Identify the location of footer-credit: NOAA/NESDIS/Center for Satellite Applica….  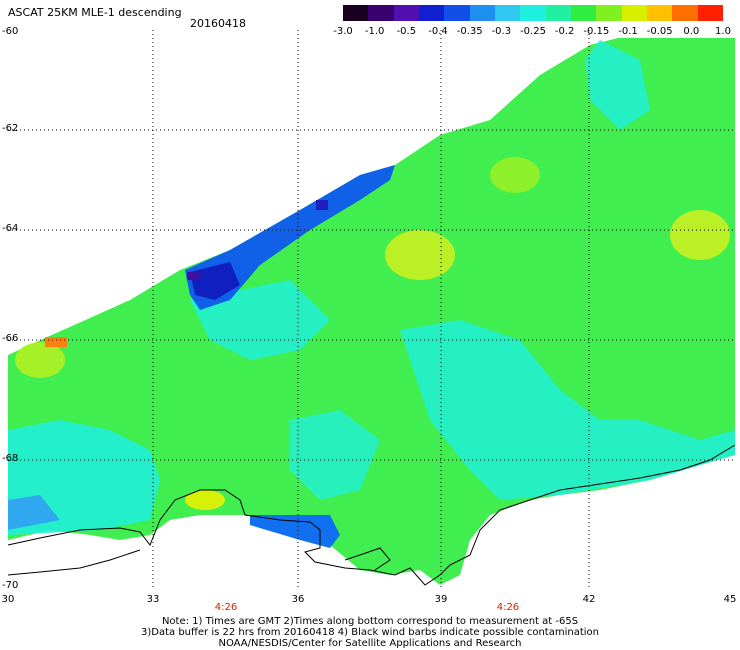
(370, 643).